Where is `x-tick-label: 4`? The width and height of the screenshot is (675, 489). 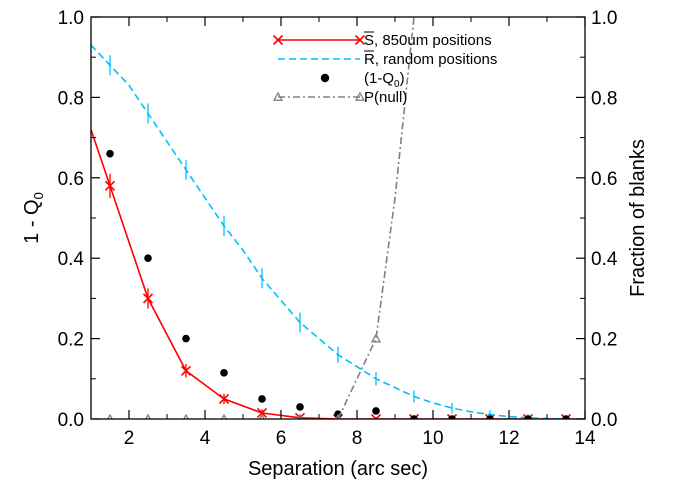 x-tick-label: 4 is located at coordinates (205, 438).